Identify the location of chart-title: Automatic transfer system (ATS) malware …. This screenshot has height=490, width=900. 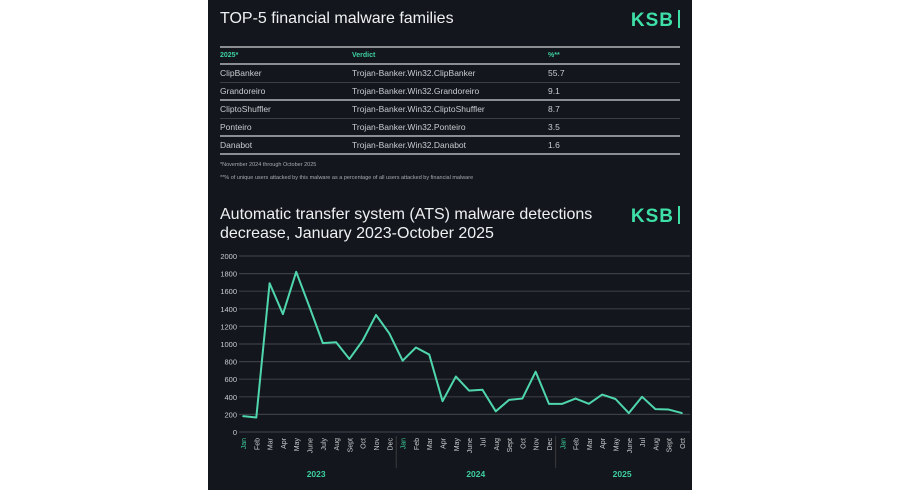
(406, 224).